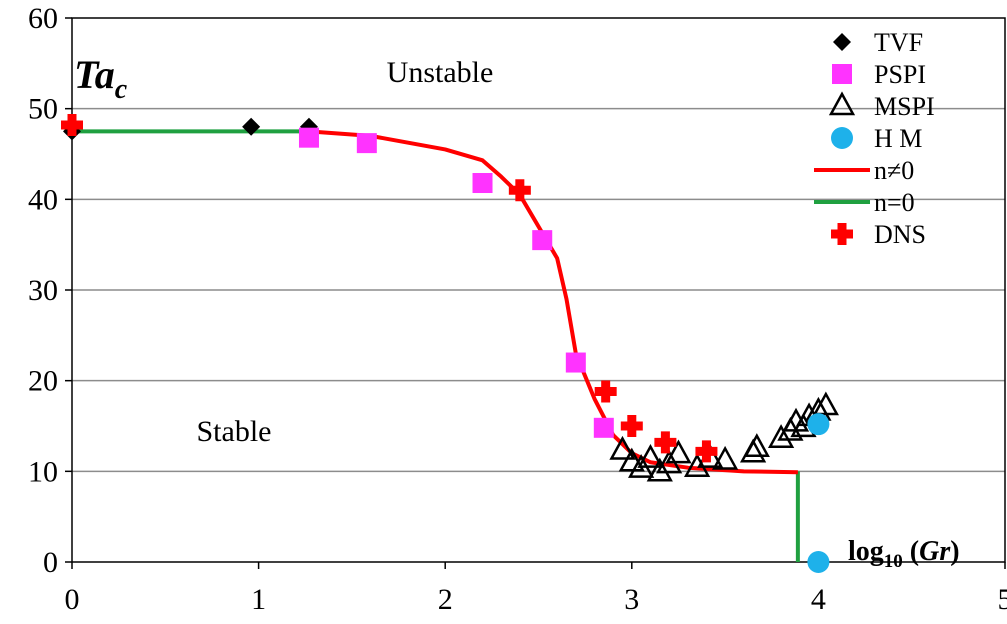 This screenshot has height=624, width=1007. I want to click on x-axis-title-suffix: ), so click(954, 551).